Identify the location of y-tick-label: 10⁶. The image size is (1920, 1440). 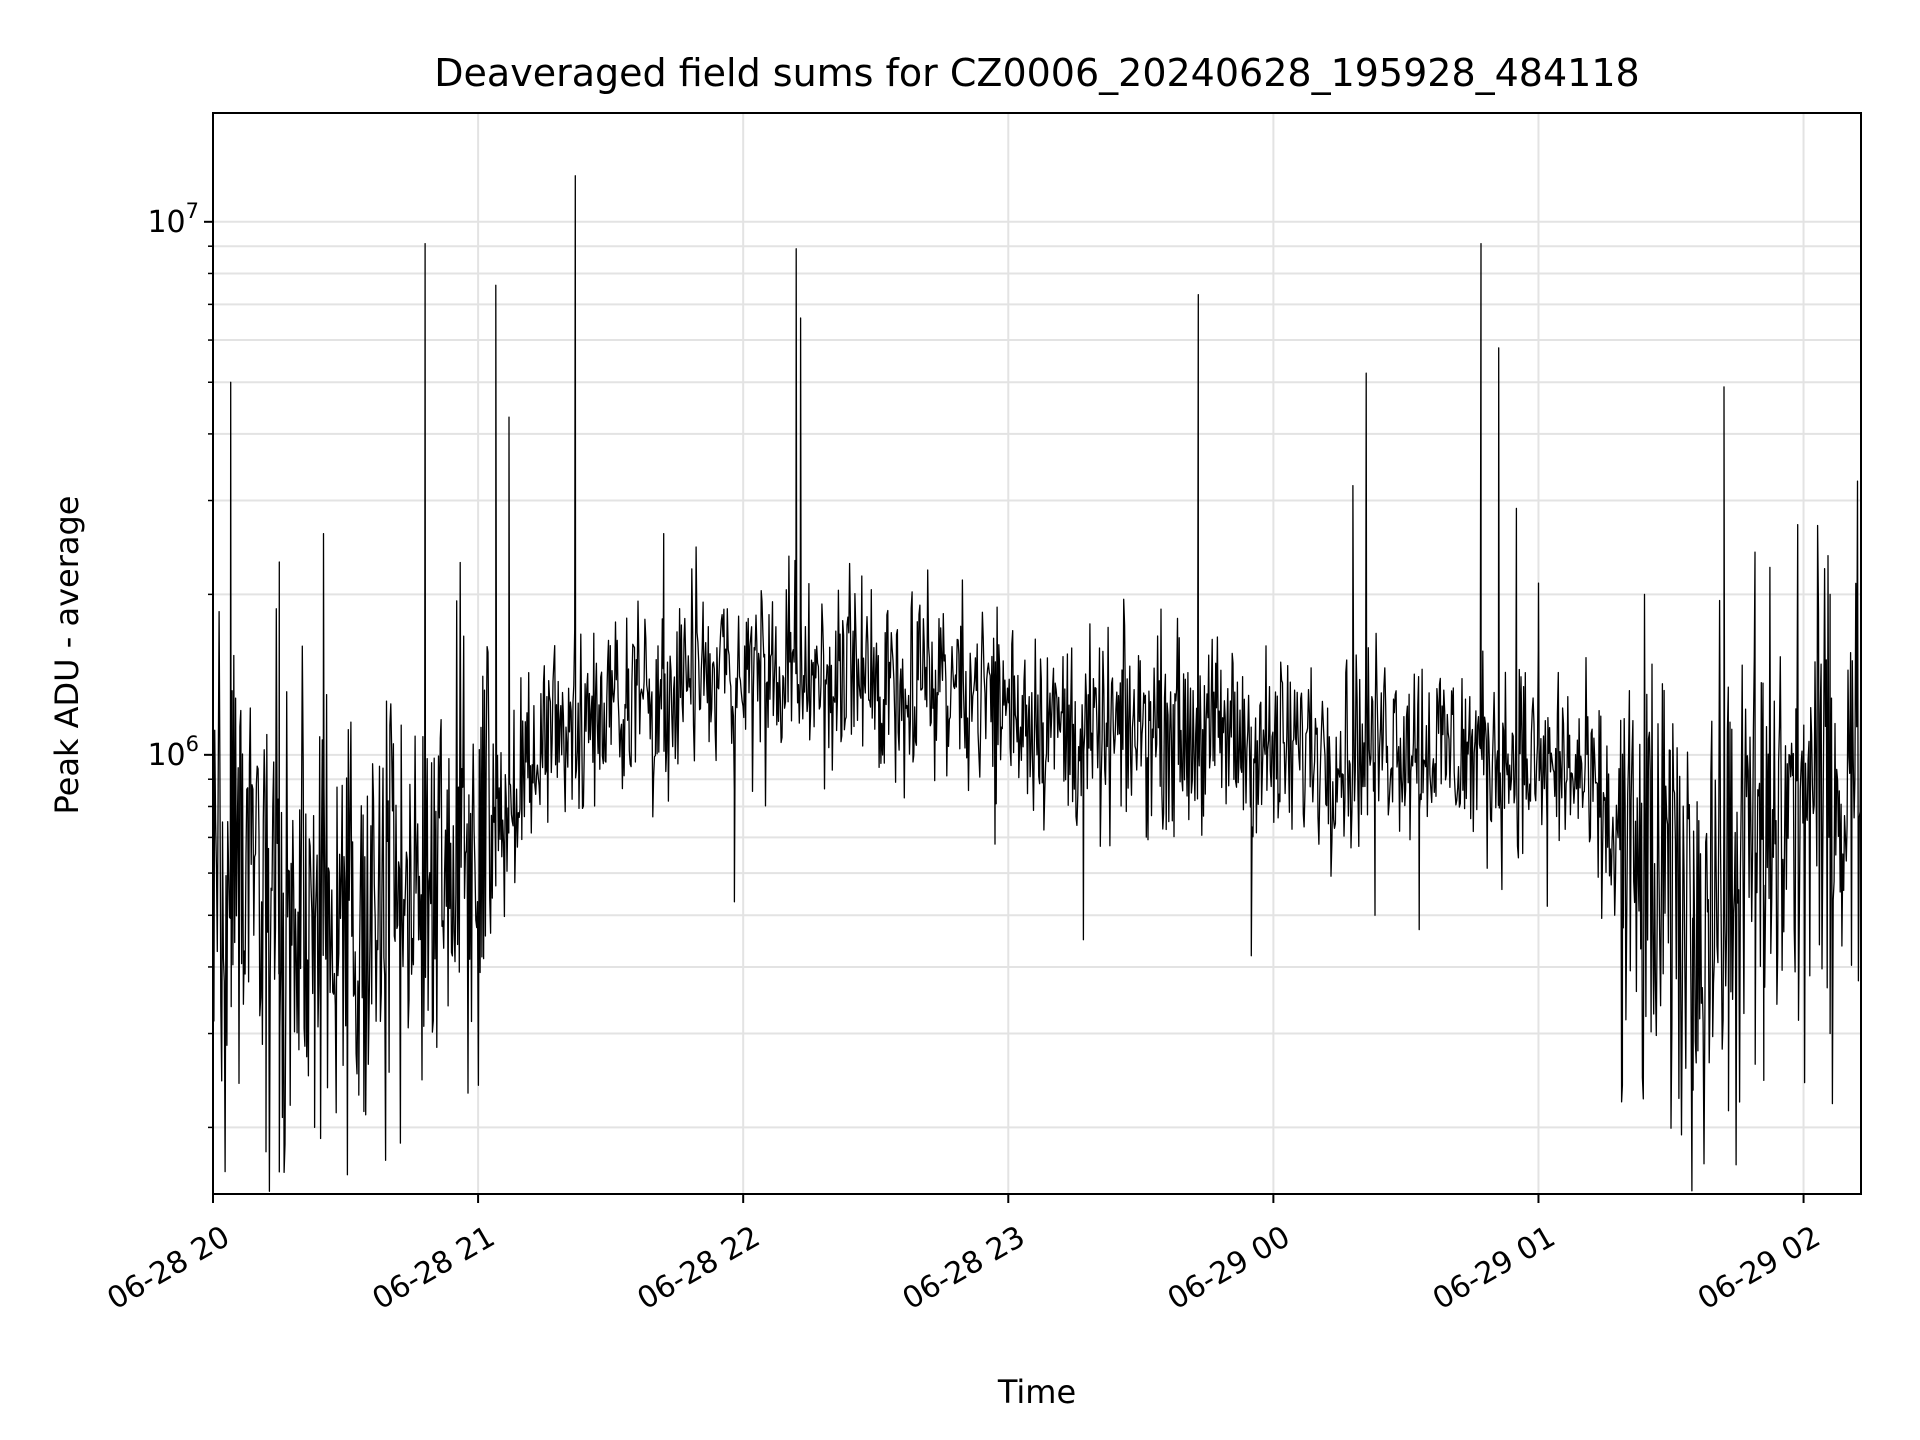
(173, 752).